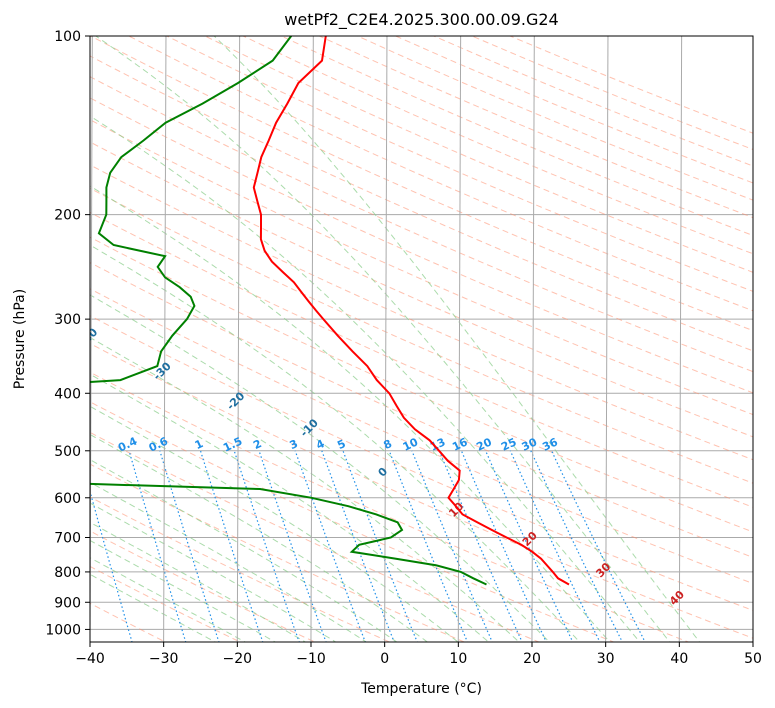 The height and width of the screenshot is (708, 775). Describe the element at coordinates (341, 444) in the screenshot. I see `mixing-ratio-label: 5` at that location.